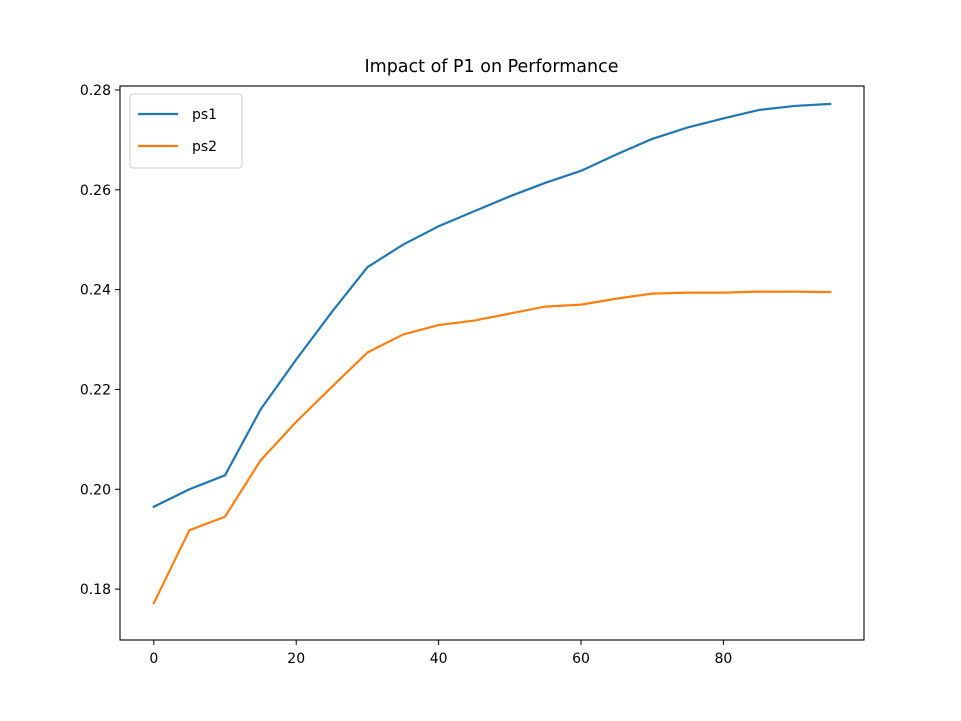  Describe the element at coordinates (95, 390) in the screenshot. I see `y-tick-label: 0.22` at that location.